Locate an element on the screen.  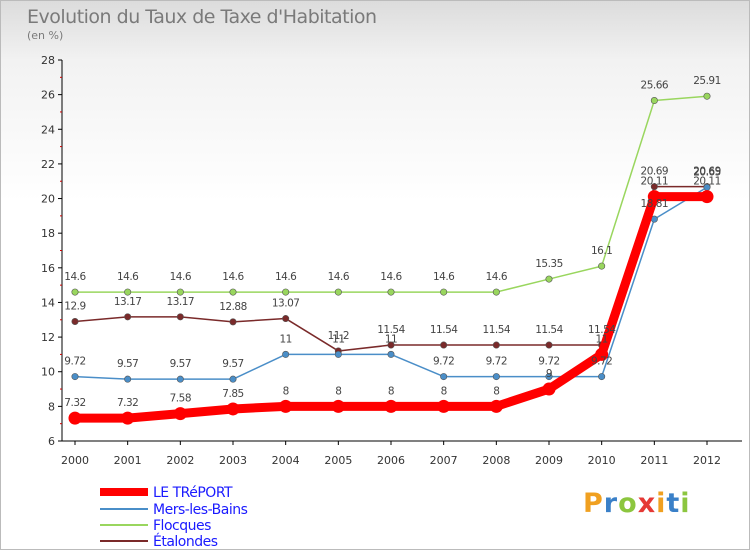
y-tick-label: 26 is located at coordinates (48, 95).